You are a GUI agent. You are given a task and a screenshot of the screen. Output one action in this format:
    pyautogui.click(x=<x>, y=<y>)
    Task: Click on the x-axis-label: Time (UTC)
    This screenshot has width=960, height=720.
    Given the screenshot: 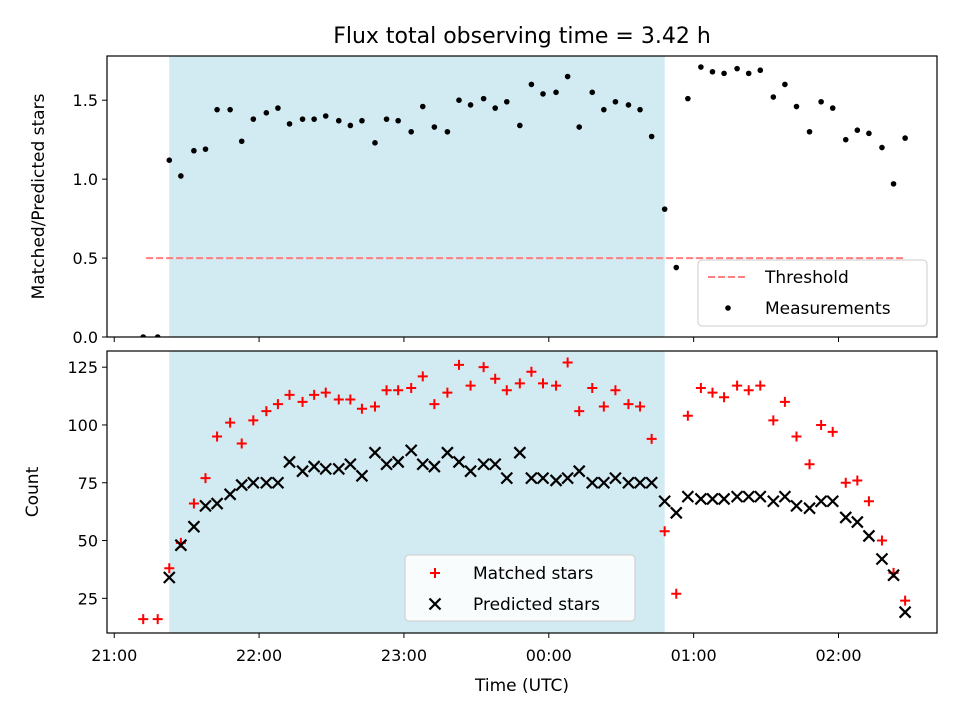 What is the action you would take?
    pyautogui.click(x=521, y=686)
    